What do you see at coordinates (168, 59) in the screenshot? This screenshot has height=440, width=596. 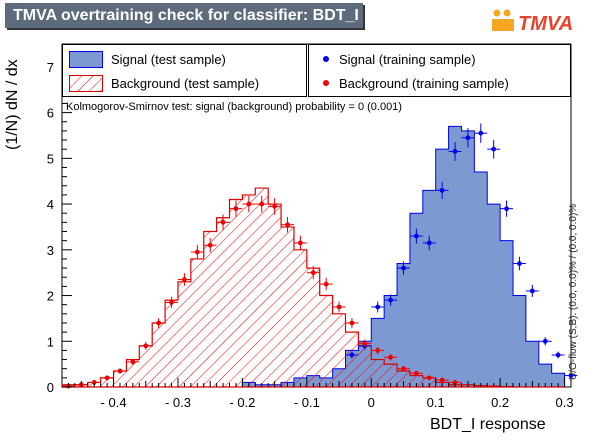 I see `legend-label: Signal (test sample)` at bounding box center [168, 59].